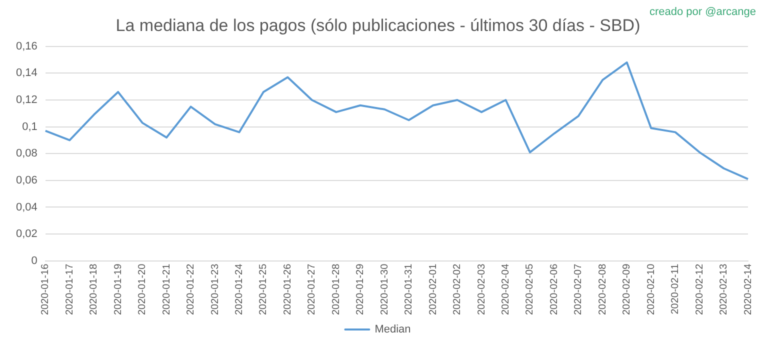 The image size is (768, 349). What do you see at coordinates (27, 73) in the screenshot?
I see `y-tick-label: 0,14` at bounding box center [27, 73].